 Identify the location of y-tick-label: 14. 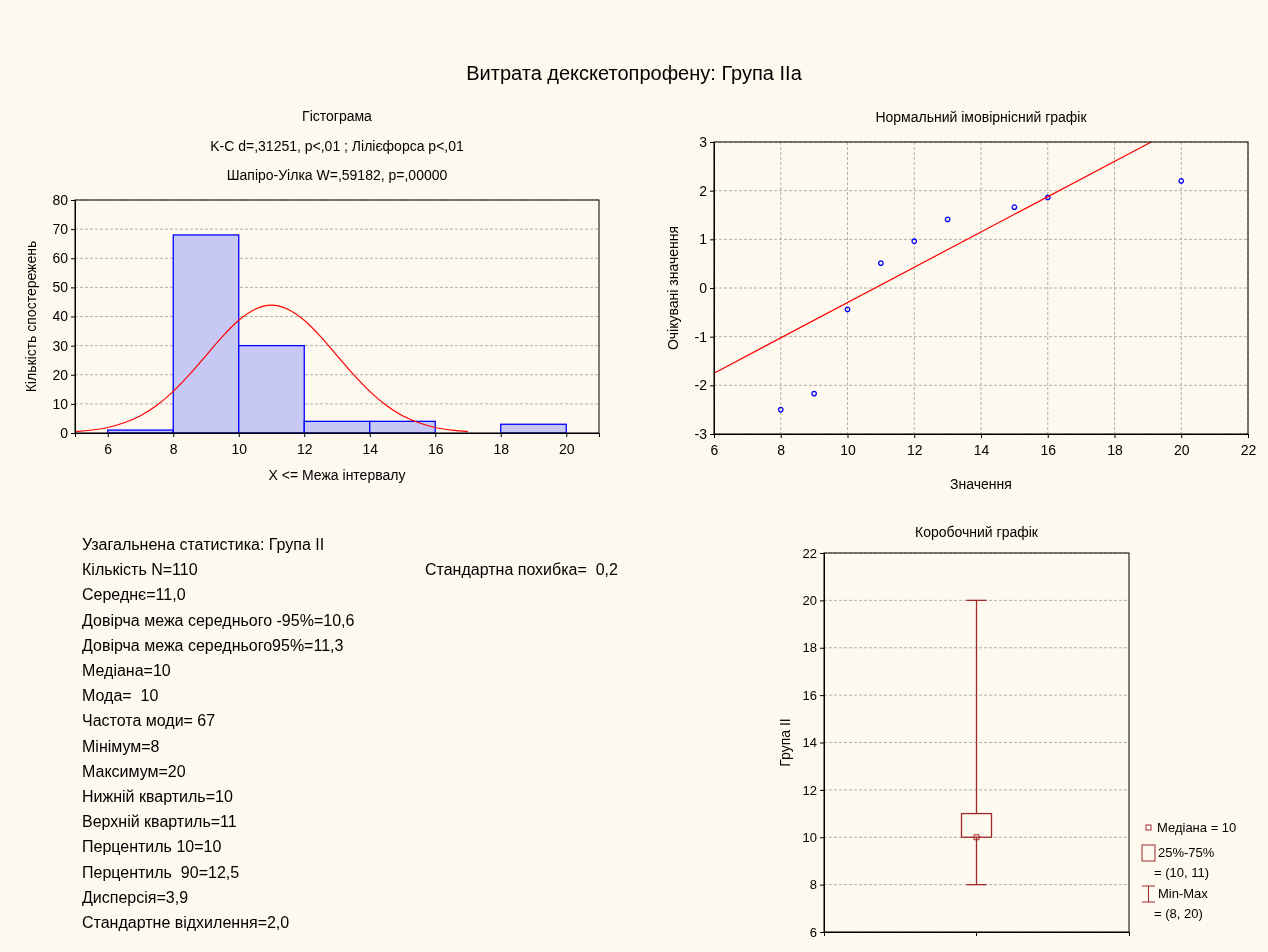
(809, 743).